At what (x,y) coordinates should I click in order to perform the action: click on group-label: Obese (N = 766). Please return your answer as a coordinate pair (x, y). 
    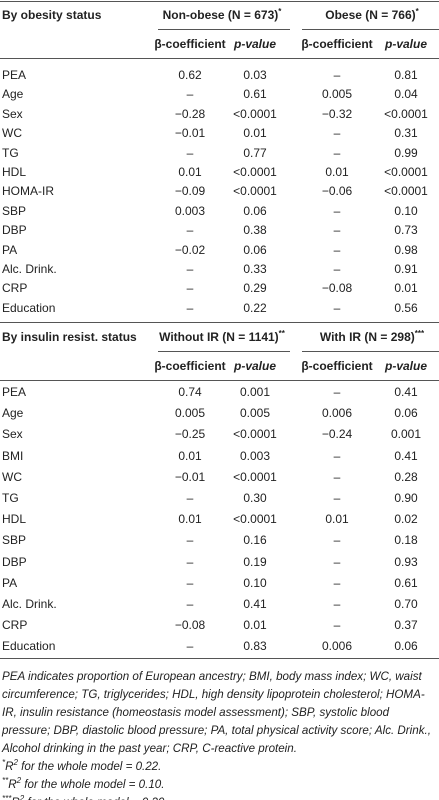
    Looking at the image, I should click on (370, 15).